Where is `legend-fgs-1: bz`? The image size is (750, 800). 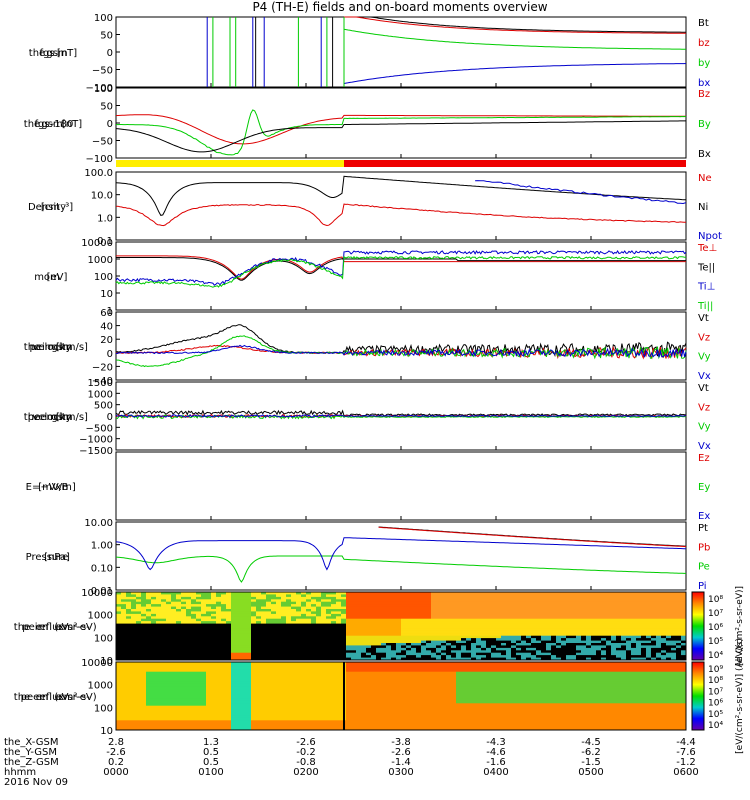 legend-fgs-1: bz is located at coordinates (704, 43).